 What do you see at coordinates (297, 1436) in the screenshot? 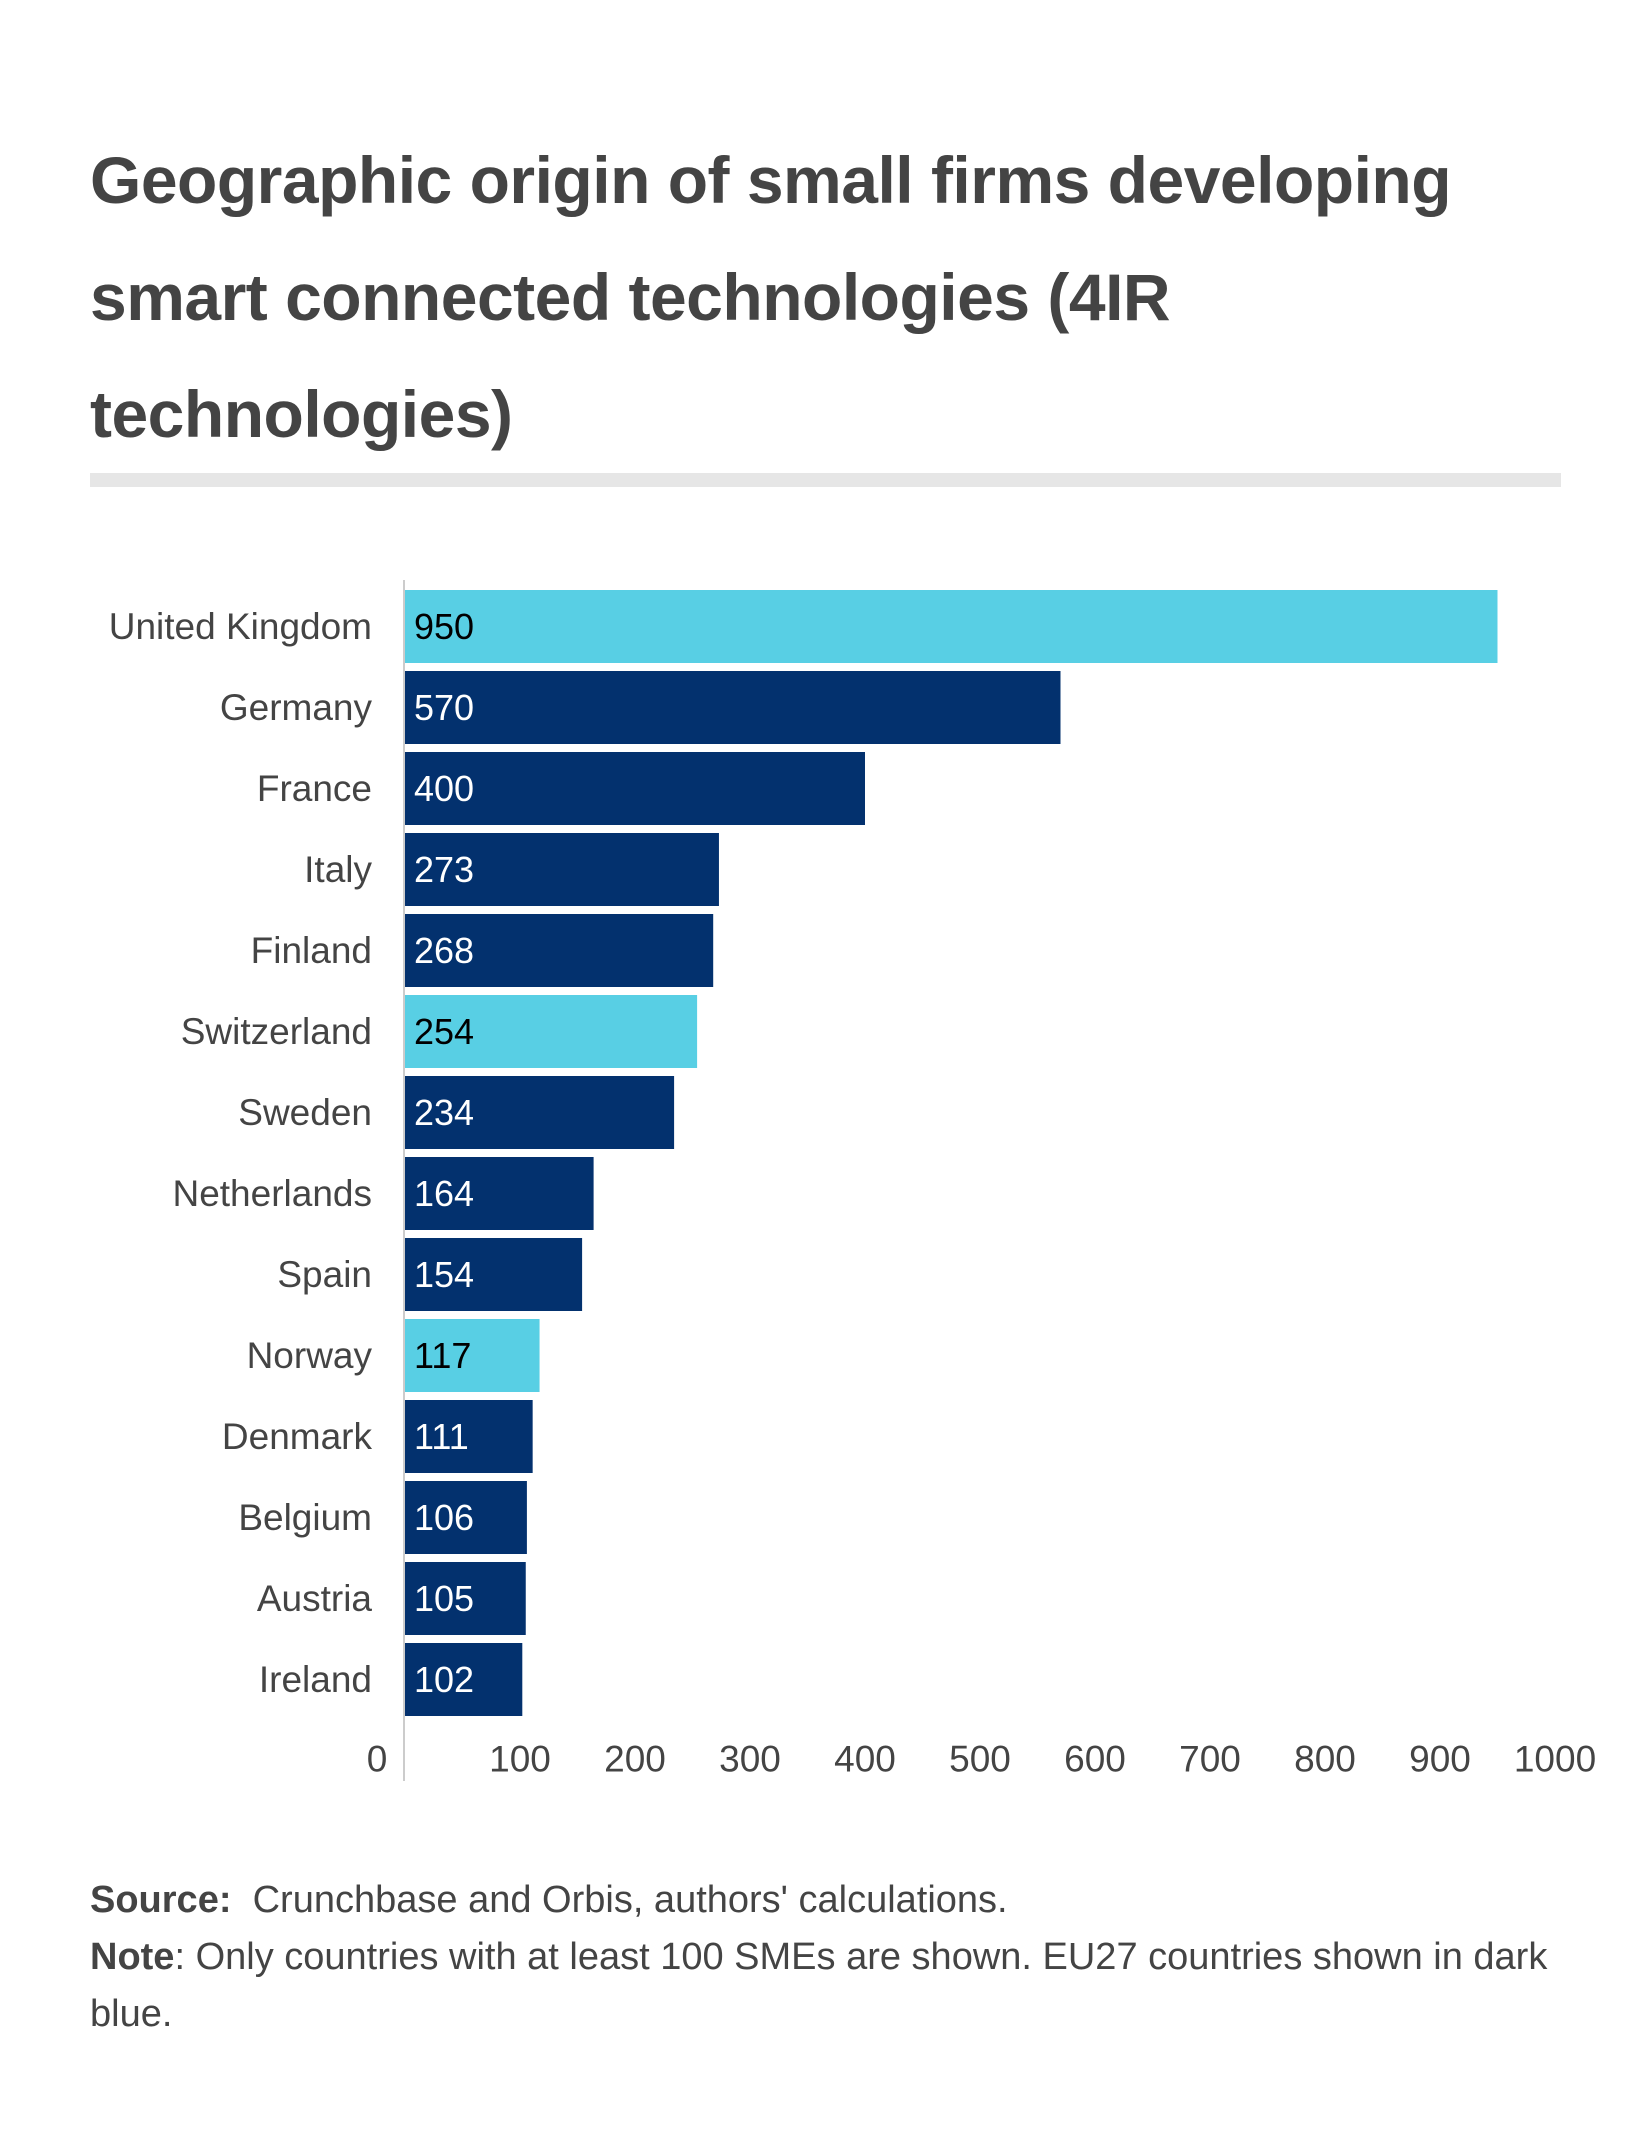
I see `category-label-denmark: Denmark` at bounding box center [297, 1436].